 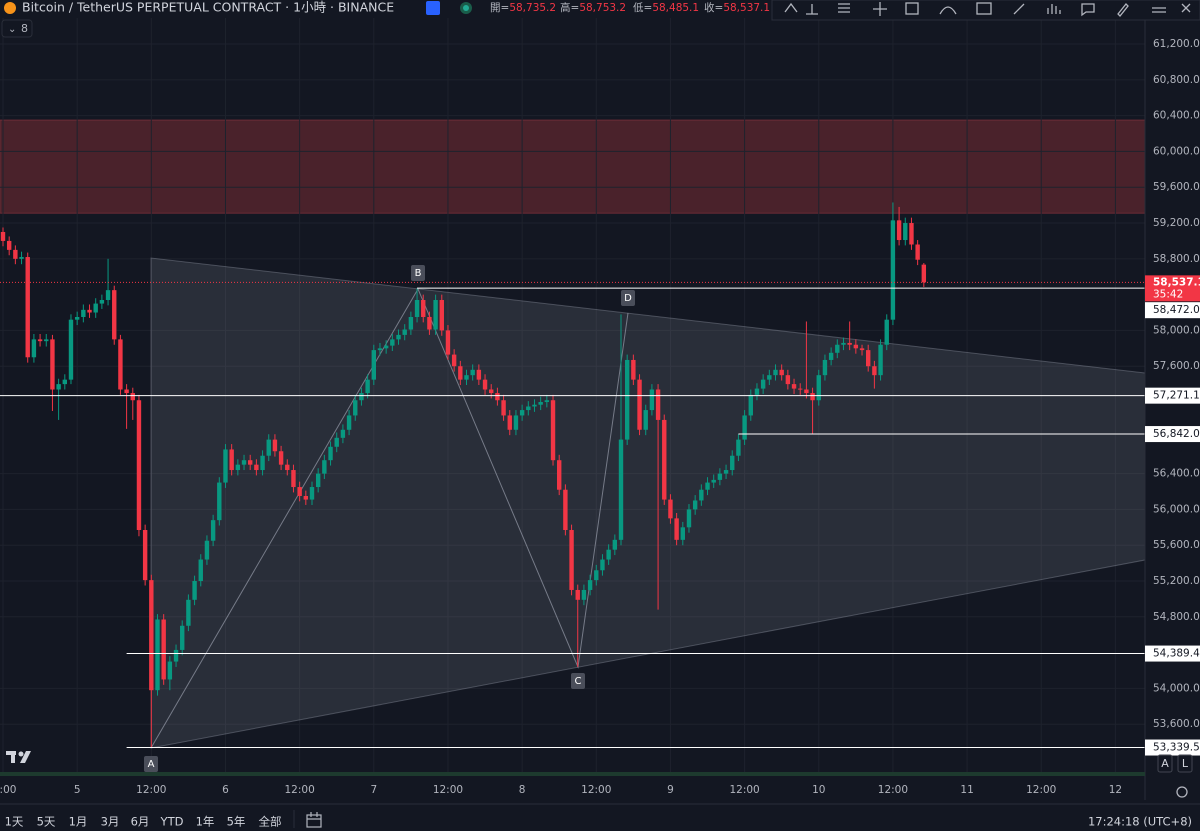 I want to click on status-dot-inner, so click(x=466, y=8).